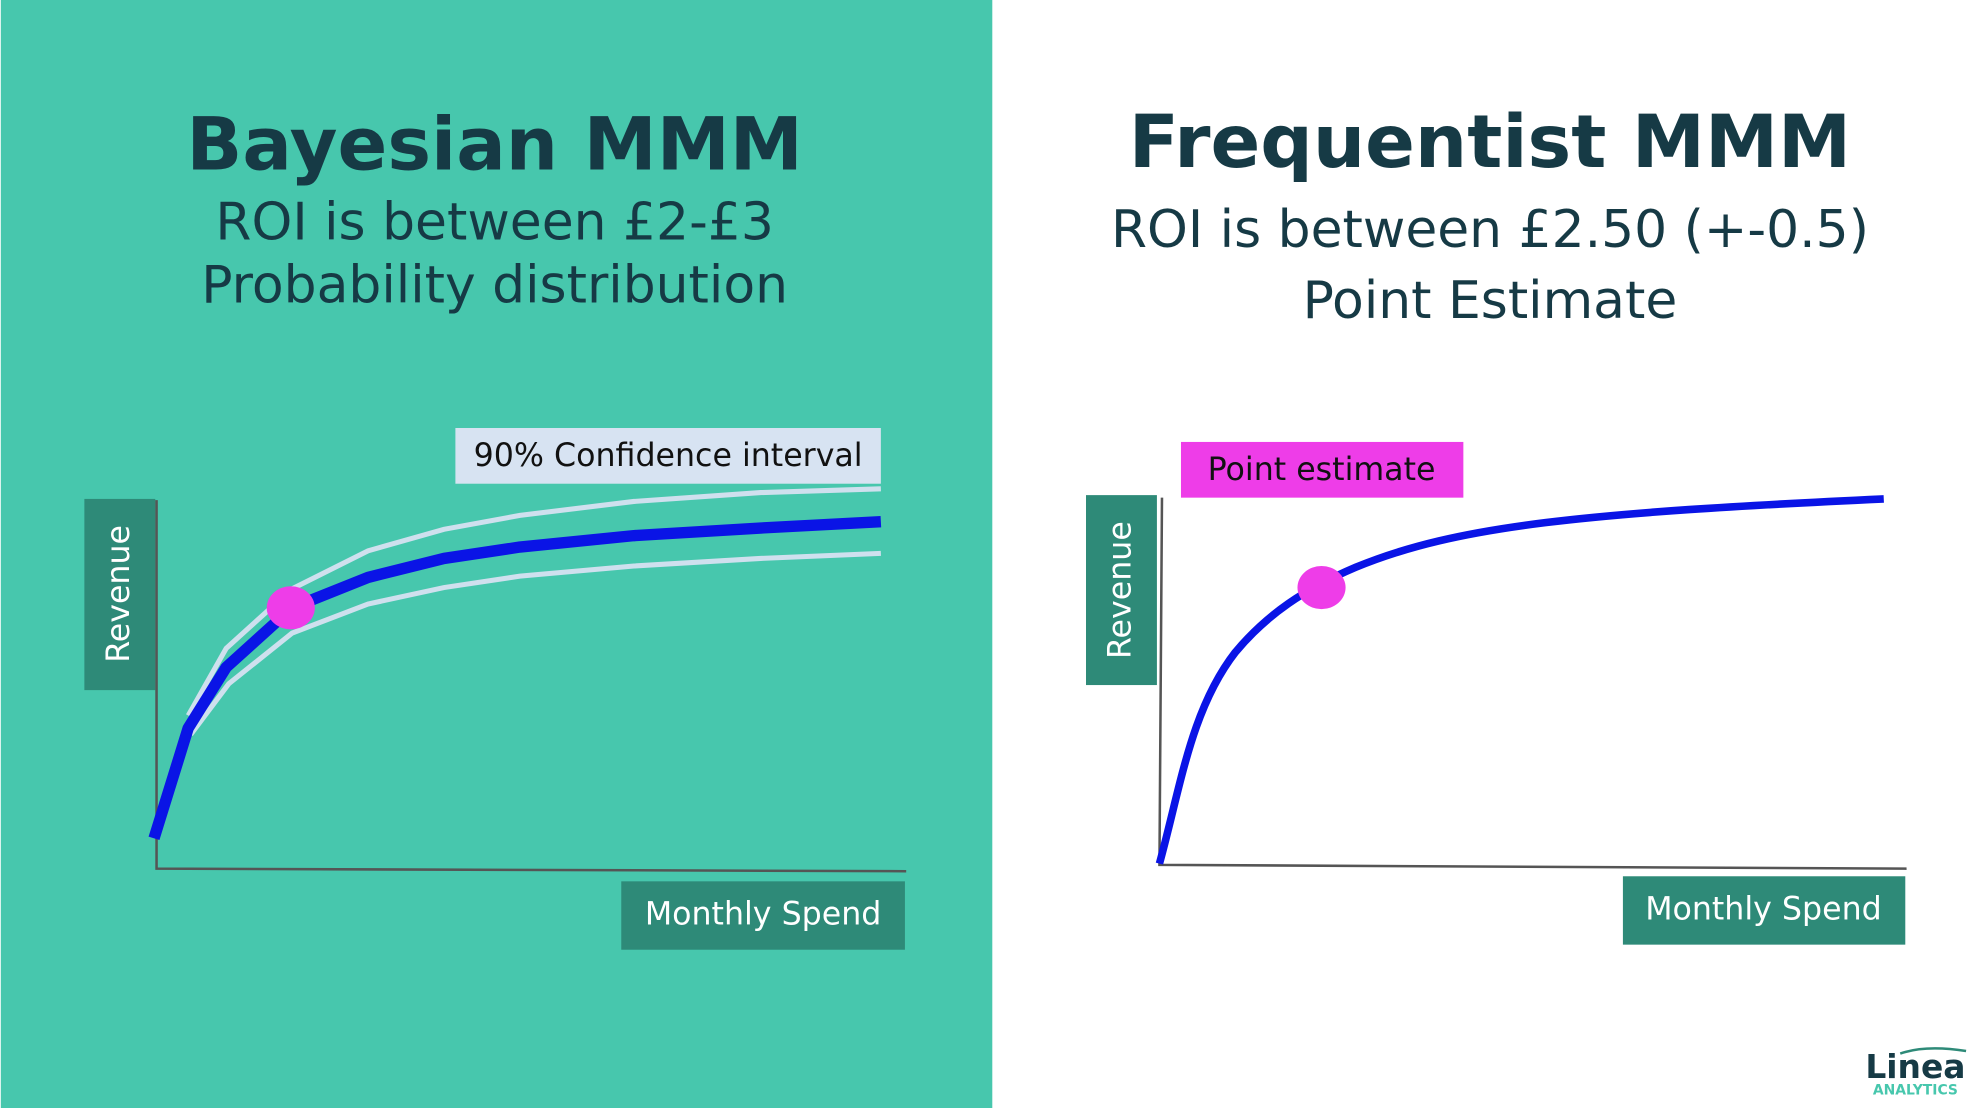  Describe the element at coordinates (1933, 1051) in the screenshot. I see `logo-swoosh` at that location.